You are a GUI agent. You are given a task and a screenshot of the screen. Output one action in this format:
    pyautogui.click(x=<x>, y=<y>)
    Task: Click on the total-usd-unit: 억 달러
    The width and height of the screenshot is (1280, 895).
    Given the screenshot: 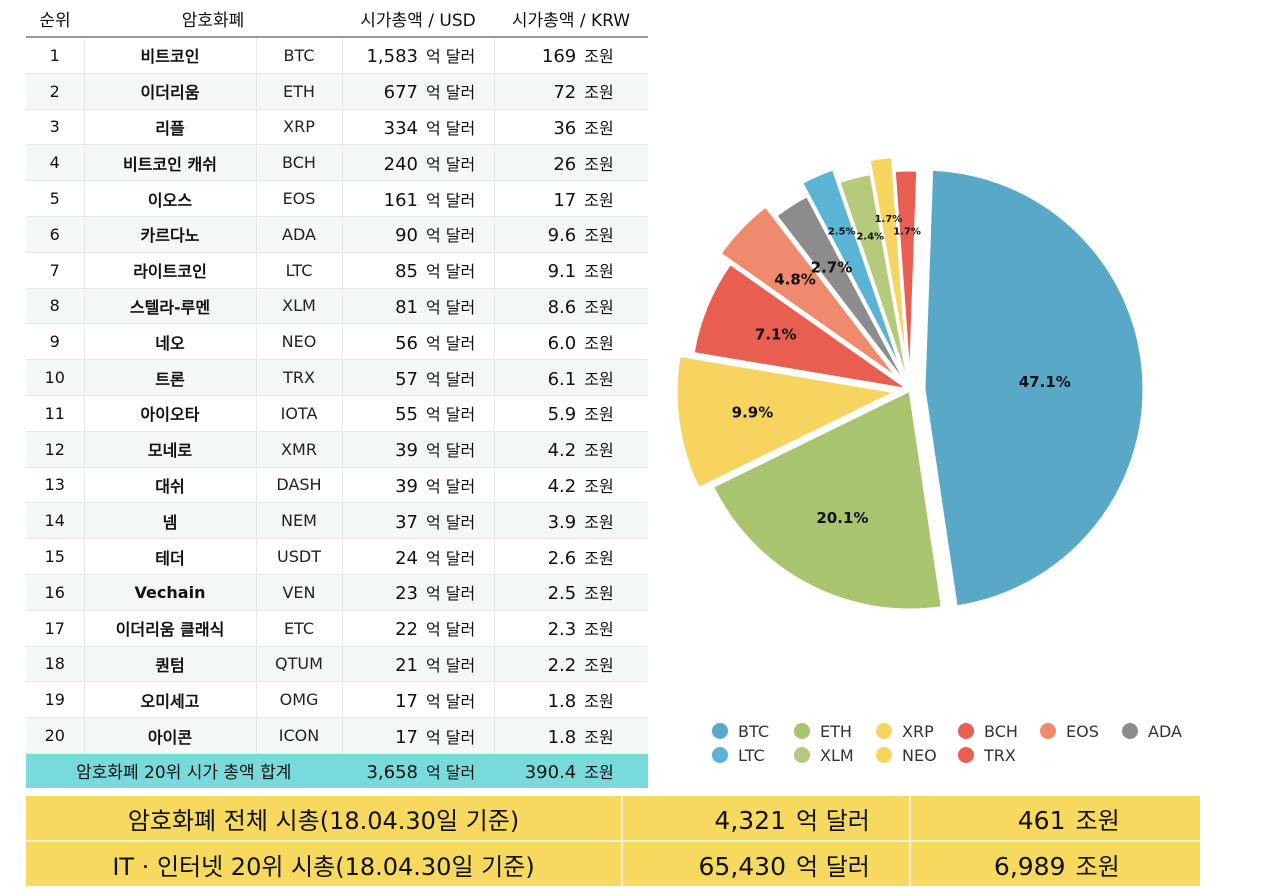 What is the action you would take?
    pyautogui.click(x=451, y=772)
    